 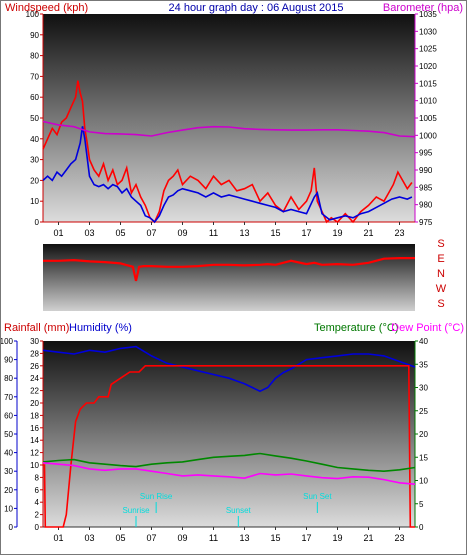 What do you see at coordinates (58, 233) in the screenshot?
I see `x-tick-label: 01` at bounding box center [58, 233].